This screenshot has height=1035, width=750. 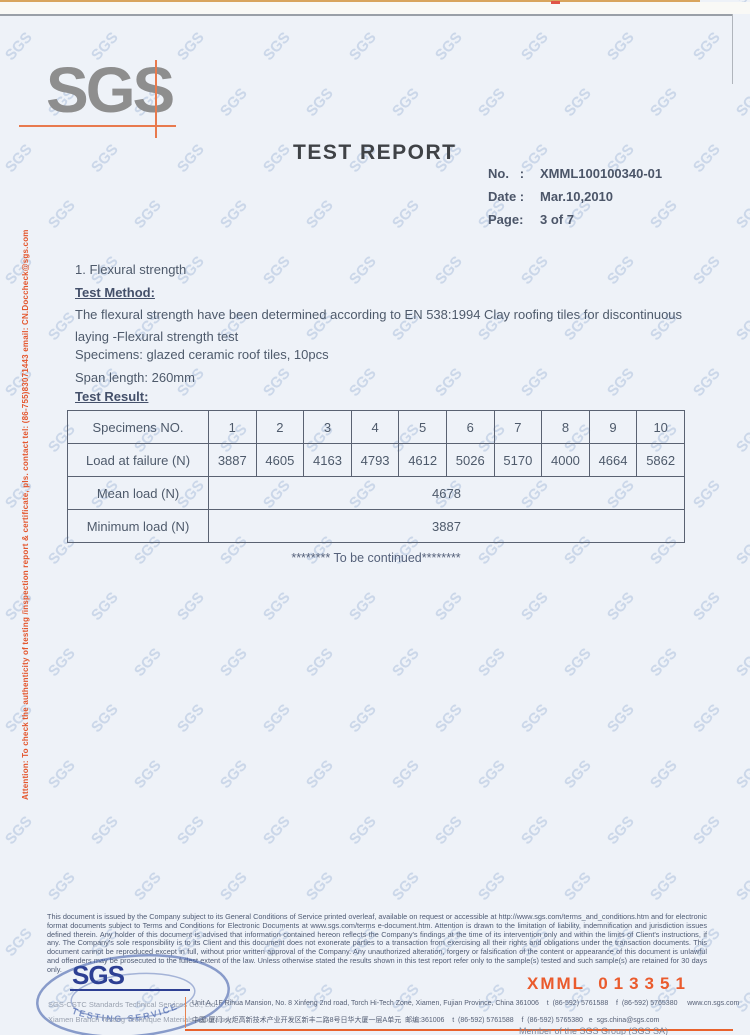 What do you see at coordinates (157, 336) in the screenshot?
I see `test-method-line-2: laying -Flexural strength test` at bounding box center [157, 336].